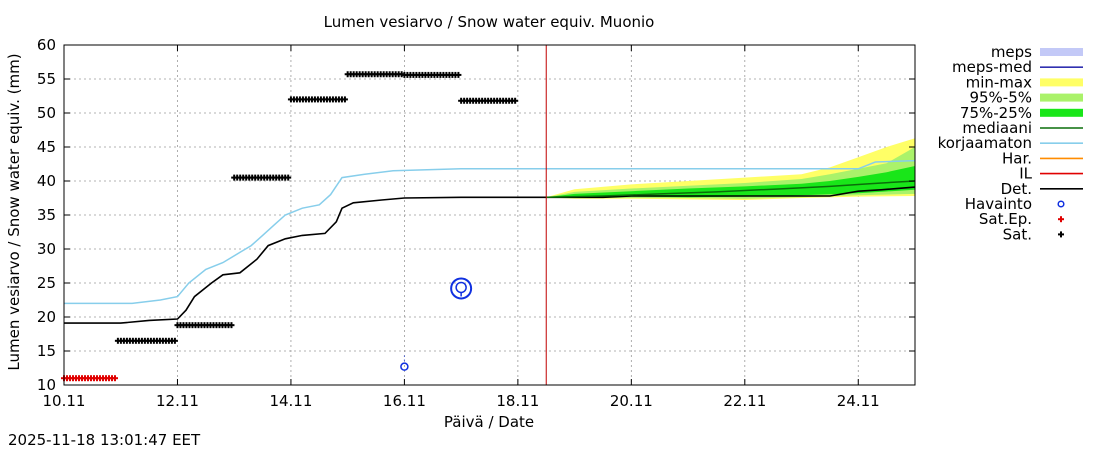 The width and height of the screenshot is (1100, 450). Describe the element at coordinates (1000, 98) in the screenshot. I see `legend-label: 95%-5%` at that location.